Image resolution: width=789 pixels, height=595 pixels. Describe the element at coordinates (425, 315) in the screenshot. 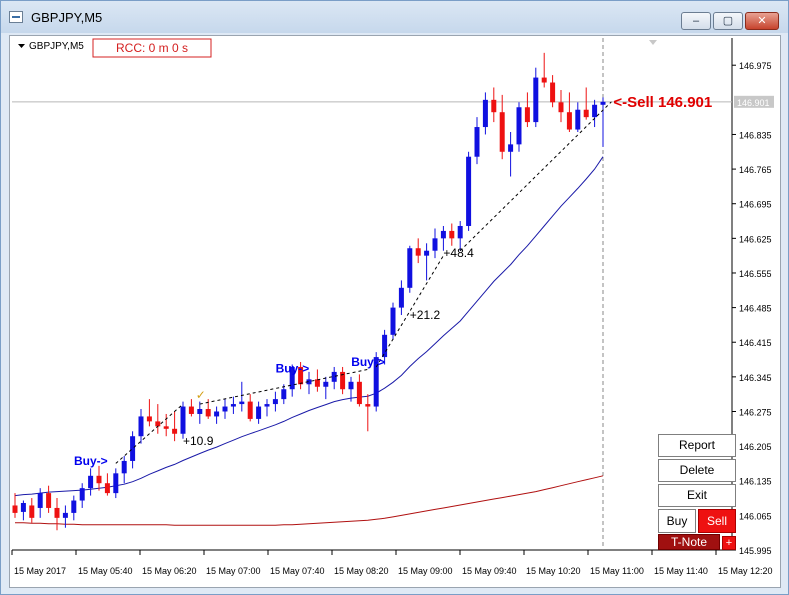

I see `profit-annotation: +21.2` at that location.